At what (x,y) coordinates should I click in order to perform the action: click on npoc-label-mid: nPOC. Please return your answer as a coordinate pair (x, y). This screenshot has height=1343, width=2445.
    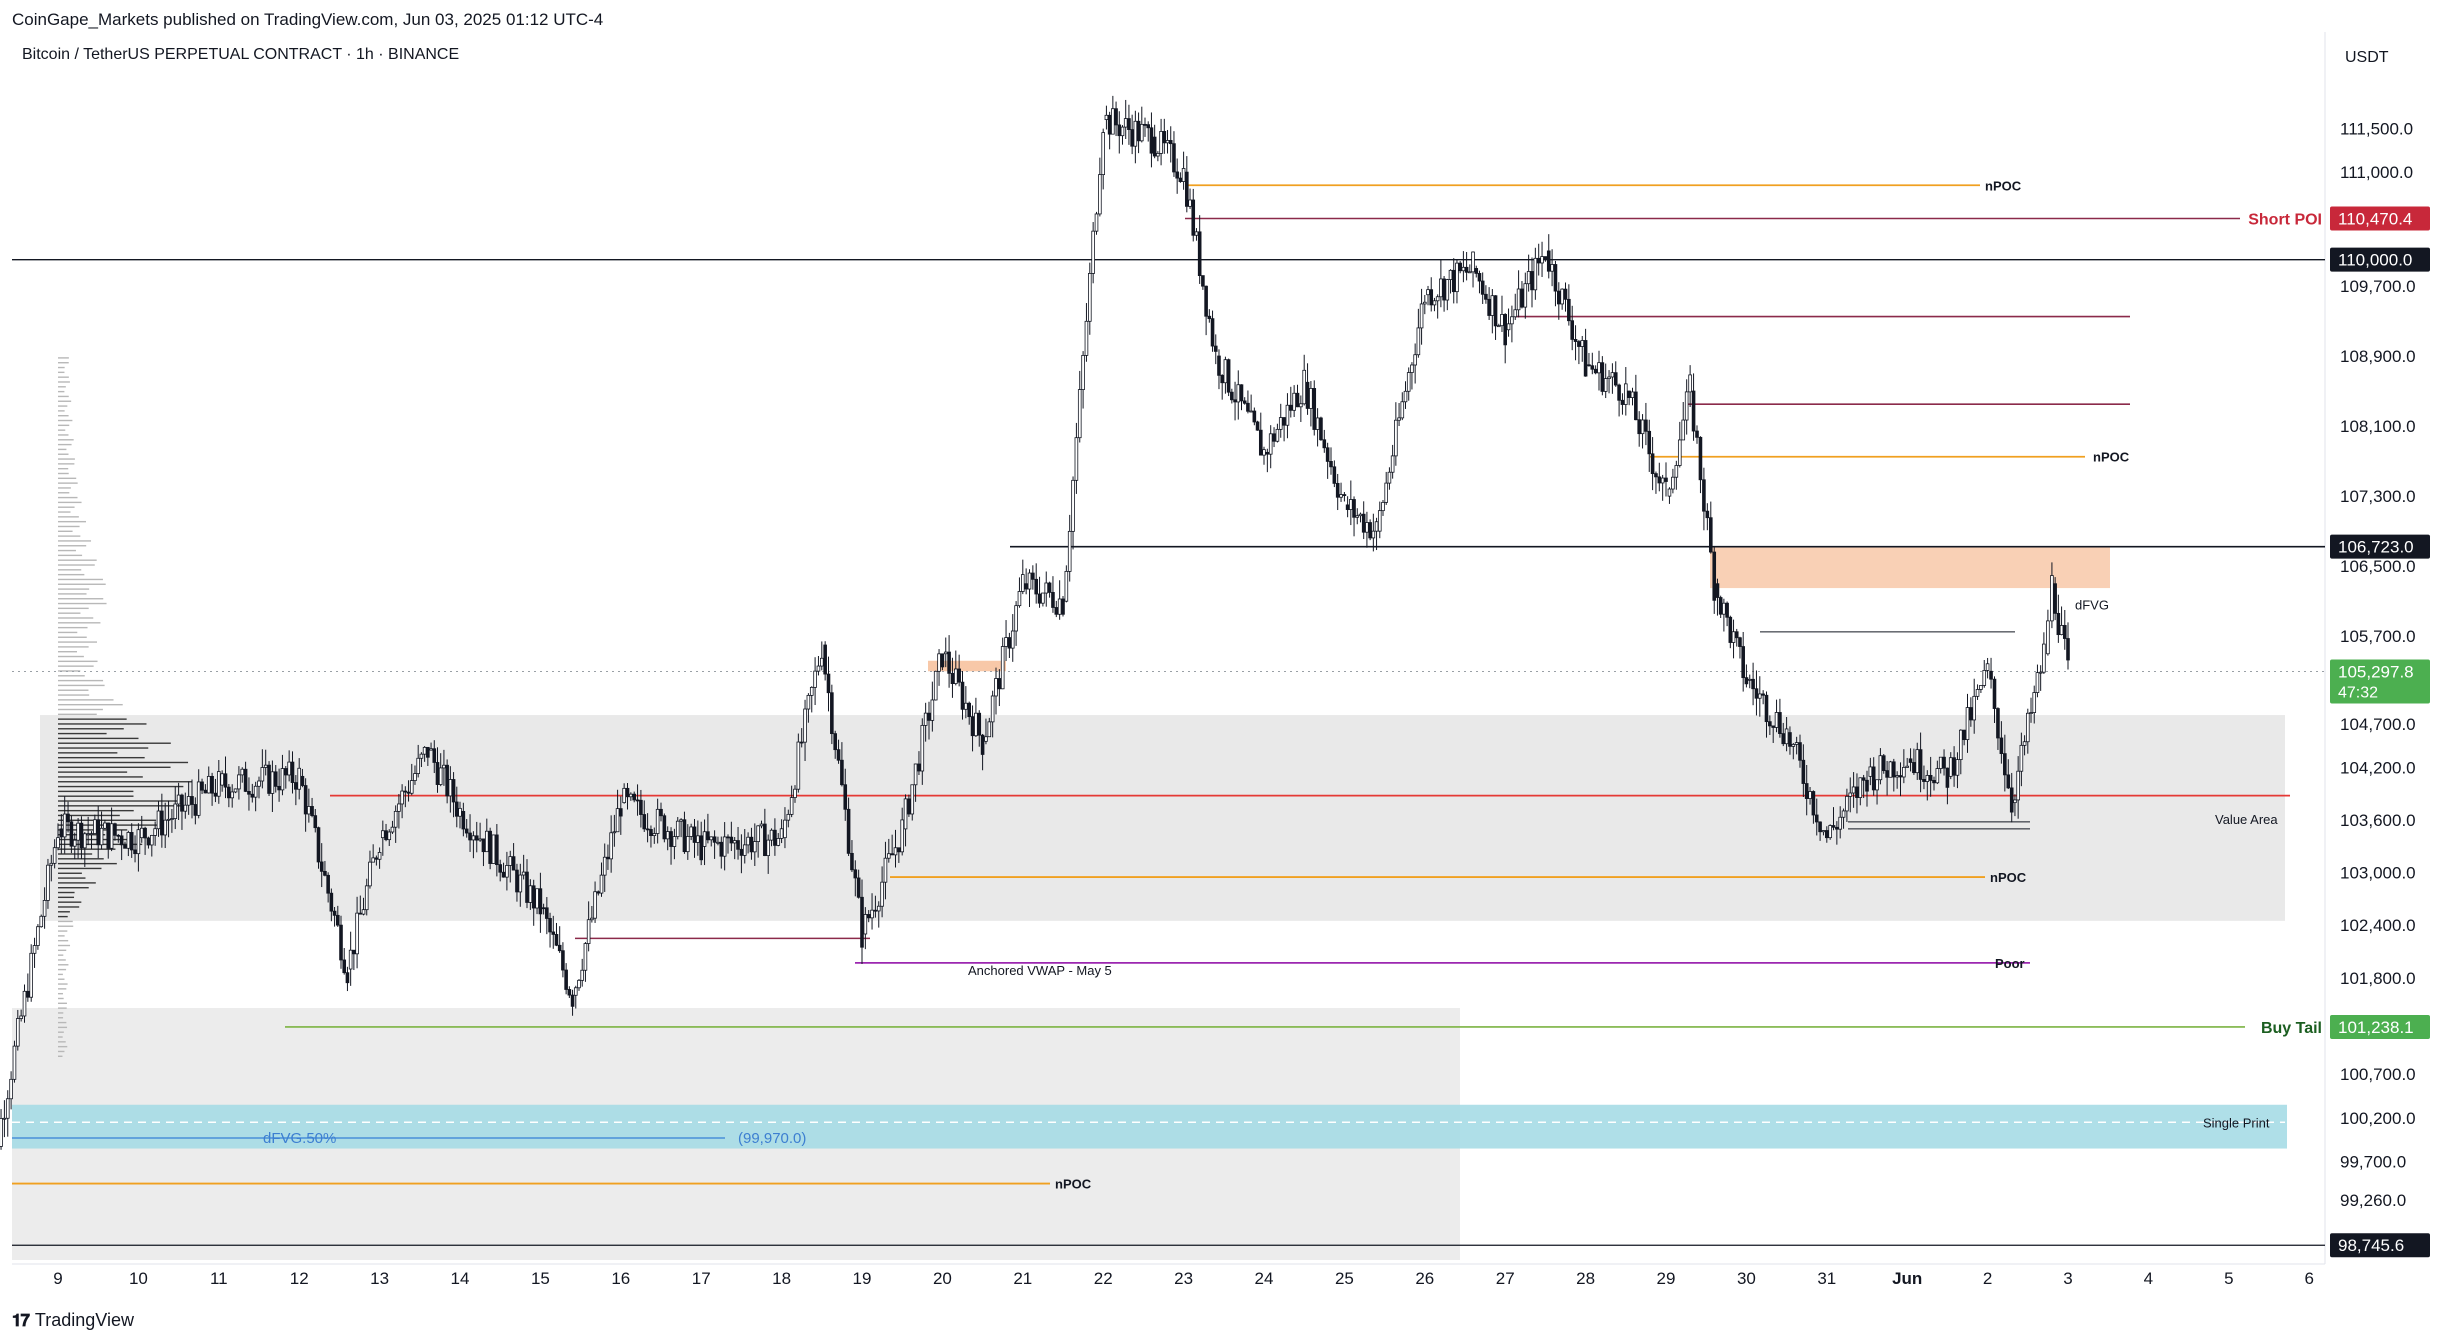
    Looking at the image, I should click on (2111, 457).